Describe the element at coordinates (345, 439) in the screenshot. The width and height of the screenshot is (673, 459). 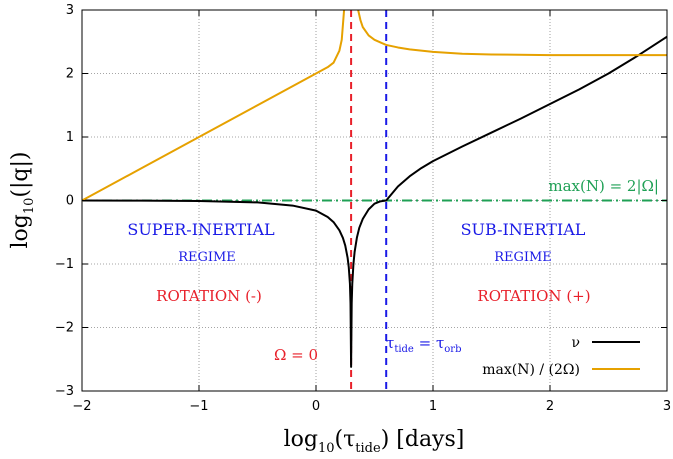
I see `x-label-open: (τ` at that location.